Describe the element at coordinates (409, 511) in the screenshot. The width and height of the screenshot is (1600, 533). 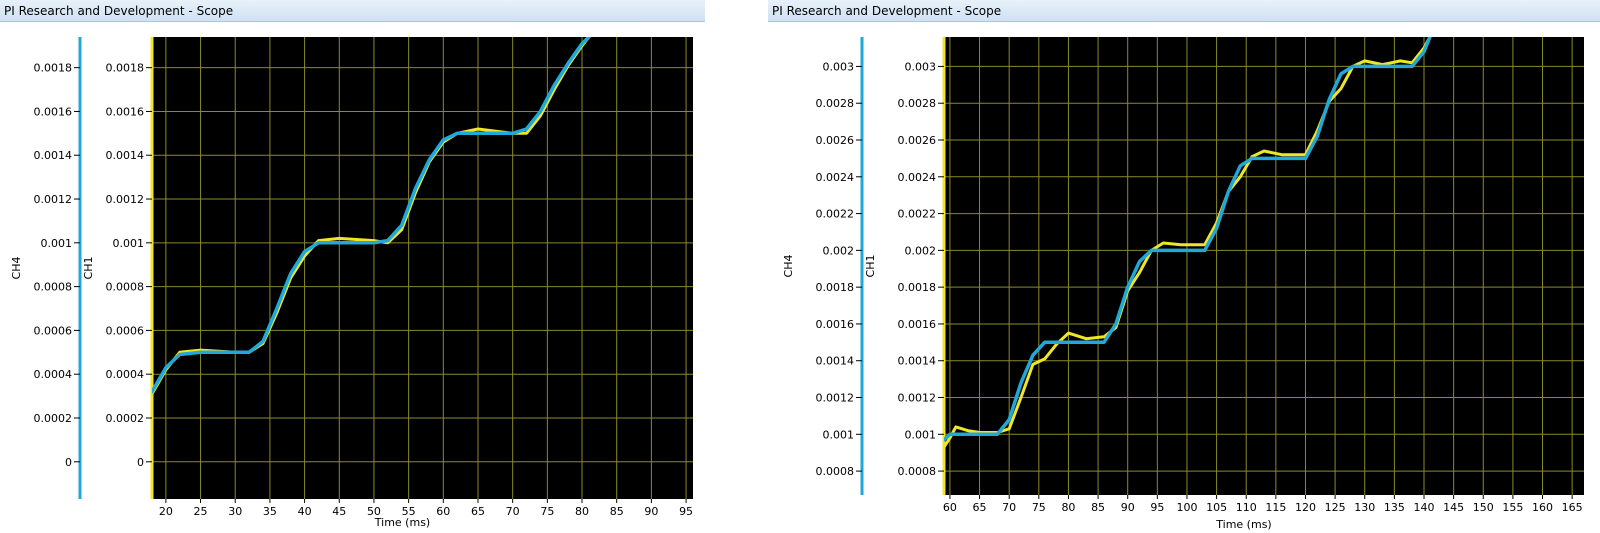
I see `x-tick-label: 55` at that location.